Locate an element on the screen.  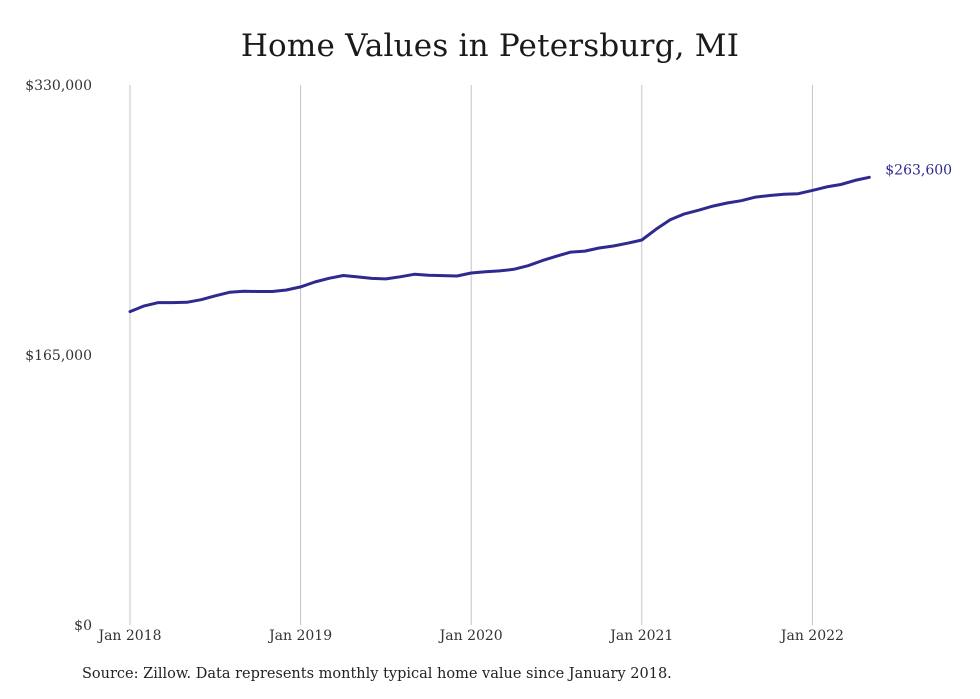
end-labels: $263,600 is located at coordinates (918, 170).